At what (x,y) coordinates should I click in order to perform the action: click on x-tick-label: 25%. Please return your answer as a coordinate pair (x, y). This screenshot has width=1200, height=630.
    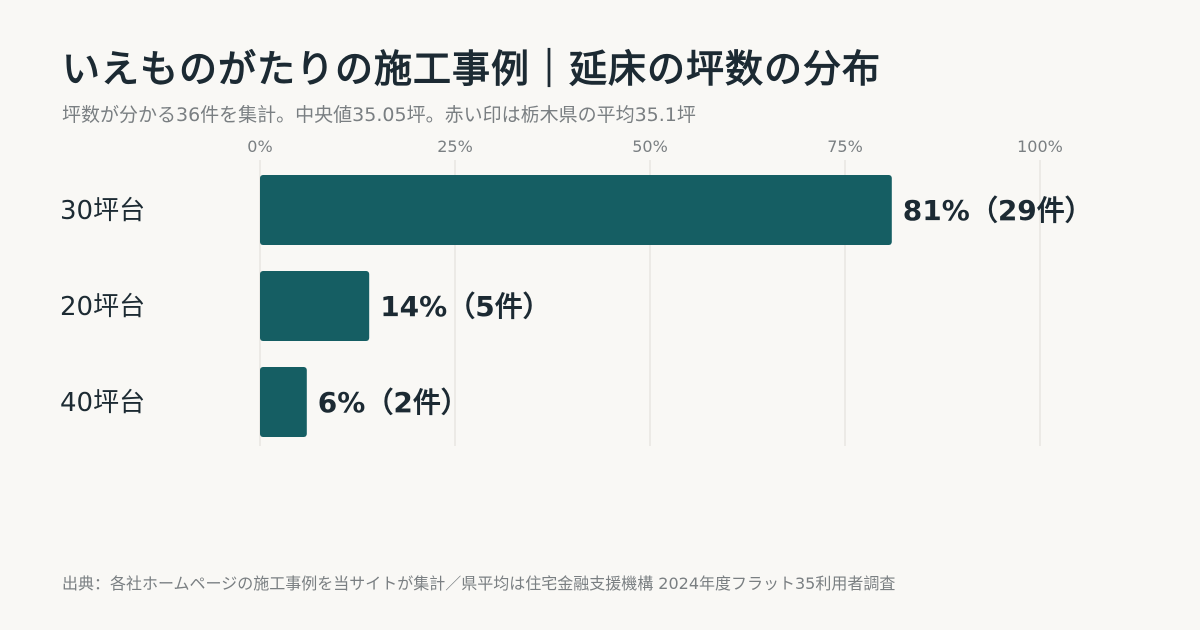
    Looking at the image, I should click on (455, 146).